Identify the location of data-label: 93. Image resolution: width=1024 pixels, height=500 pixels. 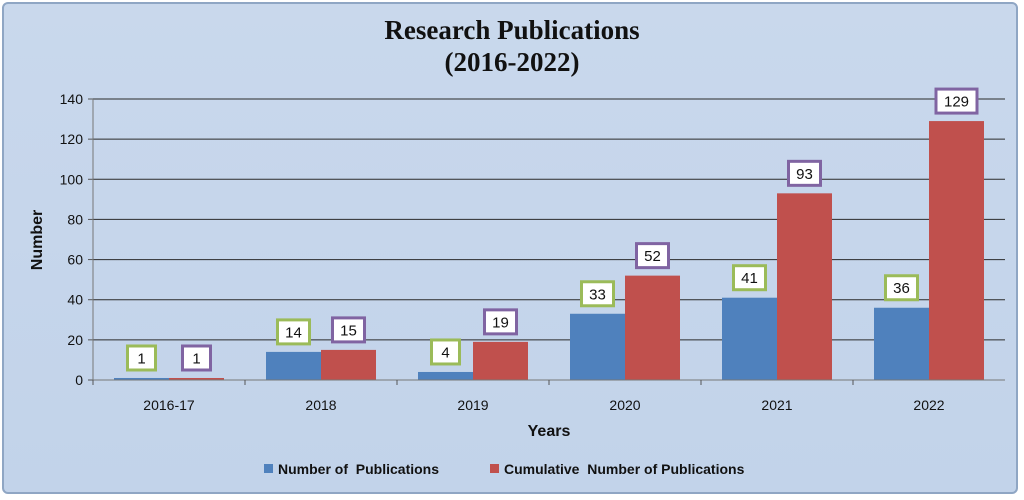
(804, 173).